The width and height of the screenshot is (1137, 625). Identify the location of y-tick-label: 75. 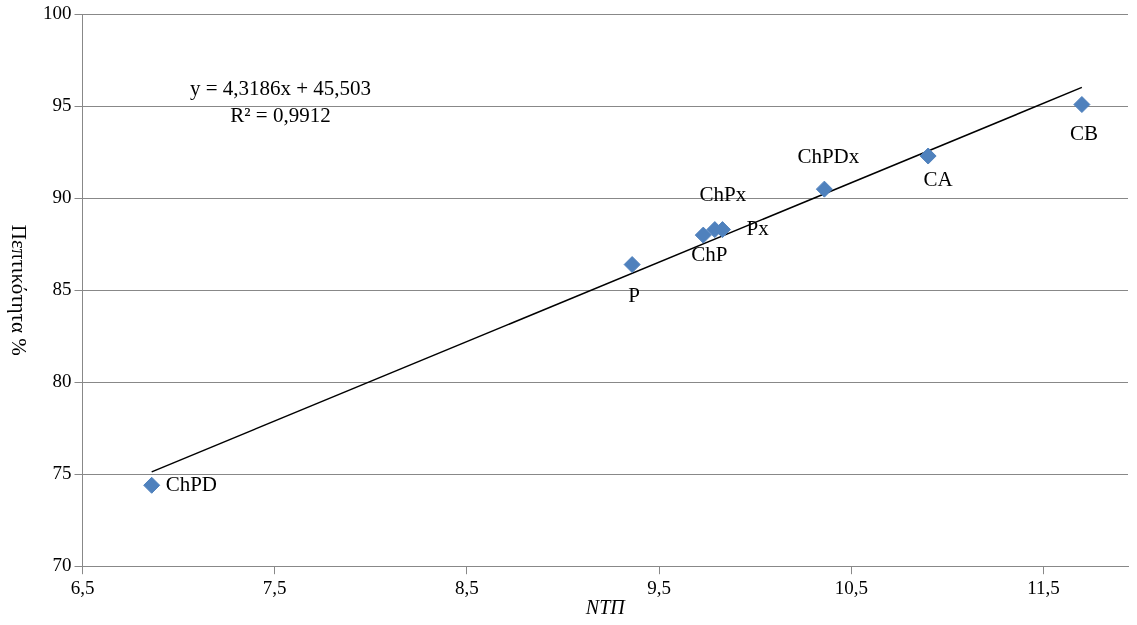
(62, 473).